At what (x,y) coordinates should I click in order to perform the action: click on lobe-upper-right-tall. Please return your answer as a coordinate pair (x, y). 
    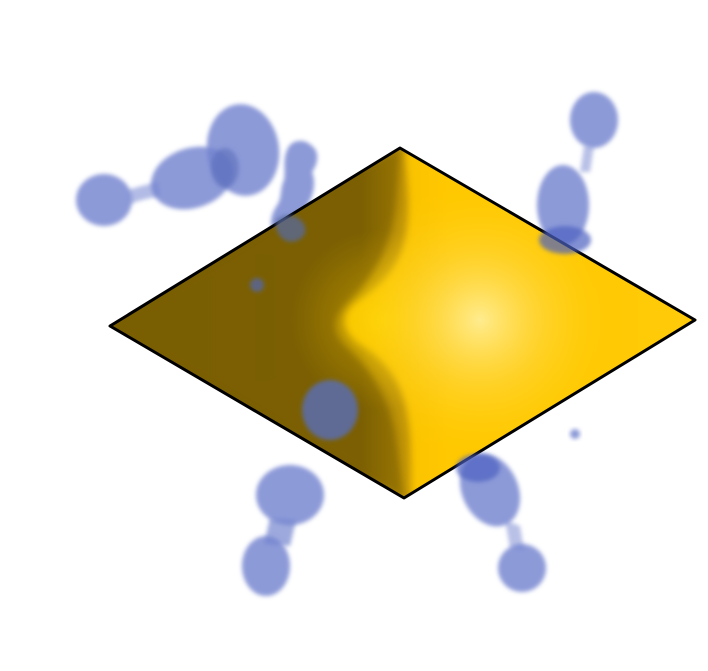
    Looking at the image, I should click on (563, 205).